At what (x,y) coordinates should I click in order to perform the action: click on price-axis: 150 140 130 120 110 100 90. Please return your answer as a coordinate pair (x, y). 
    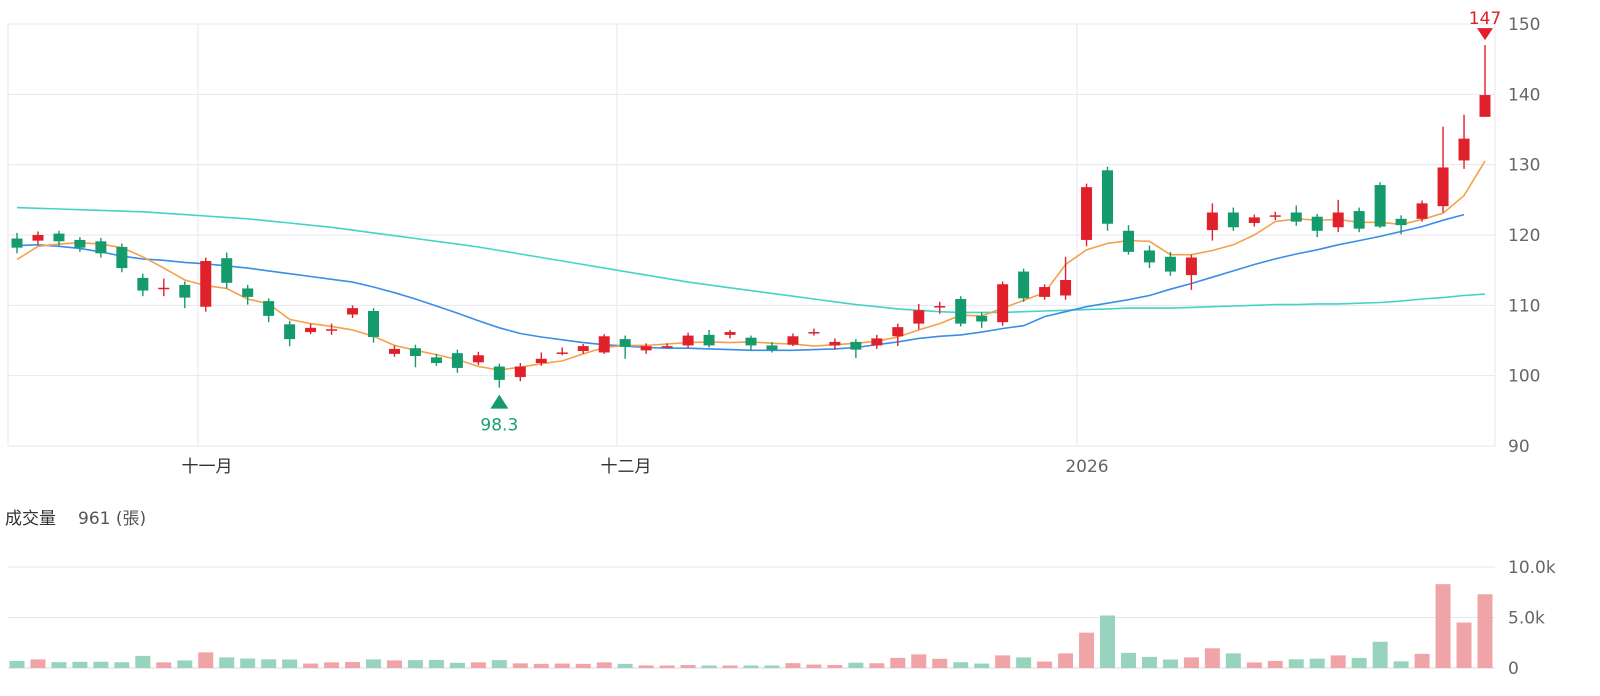
    Looking at the image, I should click on (1524, 236).